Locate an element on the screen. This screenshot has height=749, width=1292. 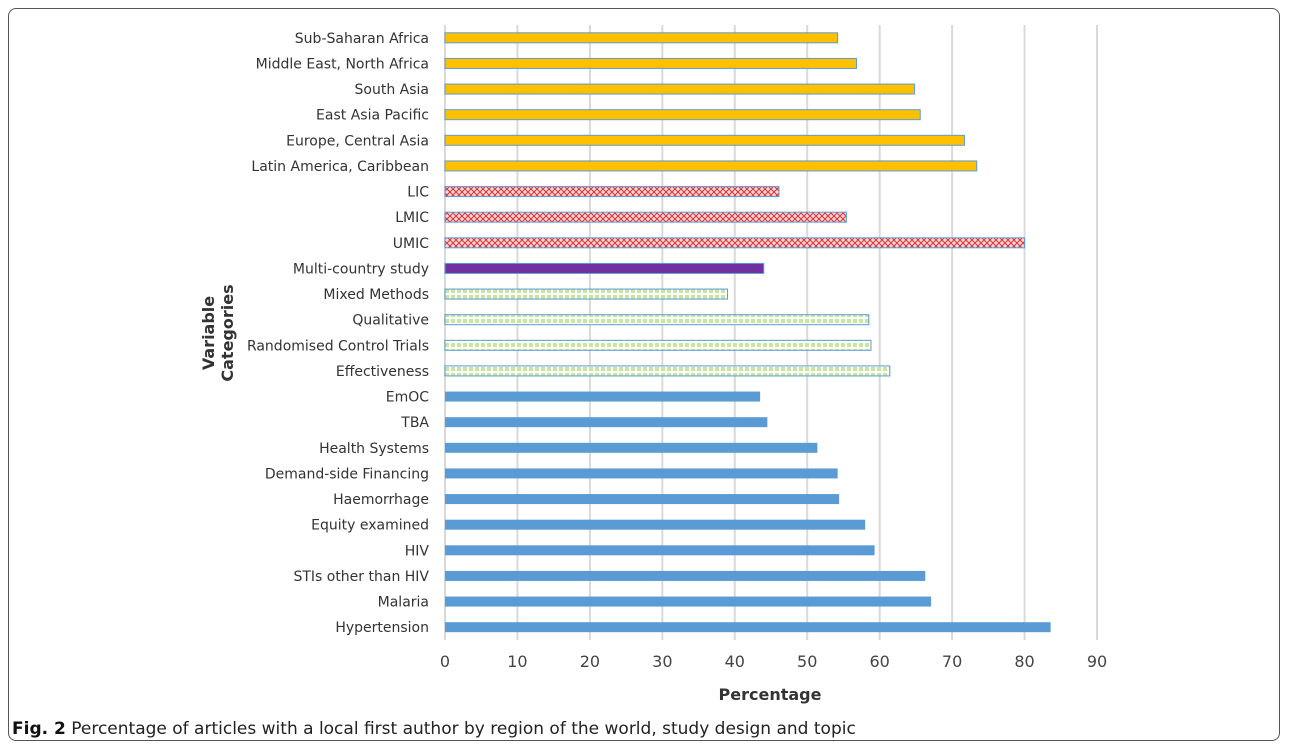
x-tick-40: 40 is located at coordinates (735, 661).